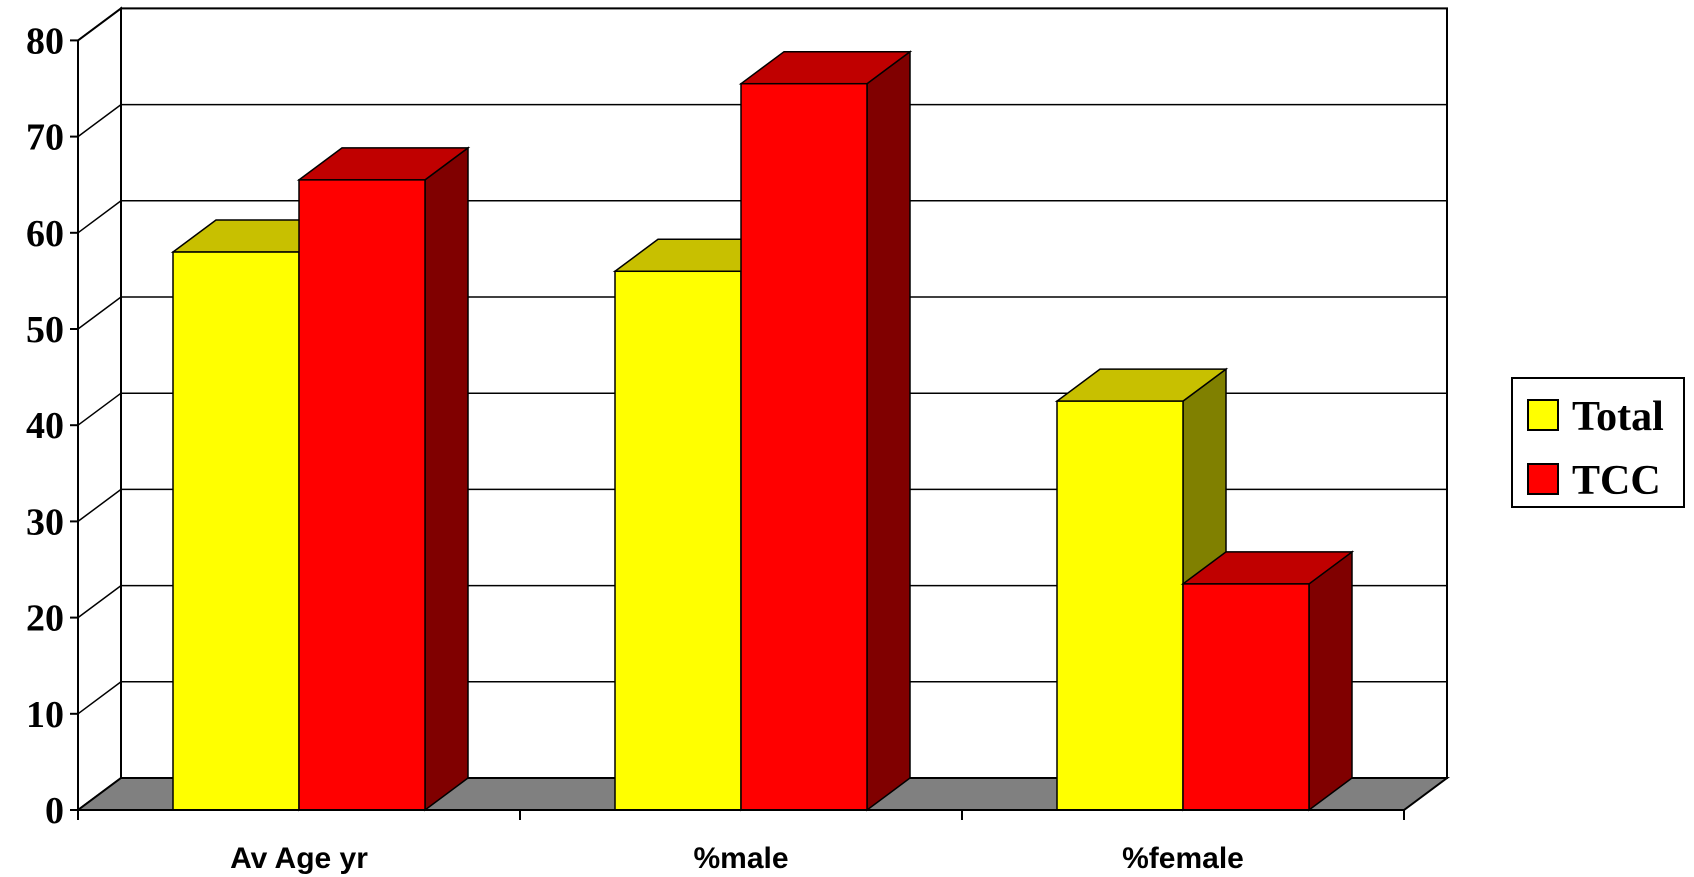 This screenshot has width=1694, height=877. Describe the element at coordinates (45, 715) in the screenshot. I see `y-tick-label: 10` at that location.